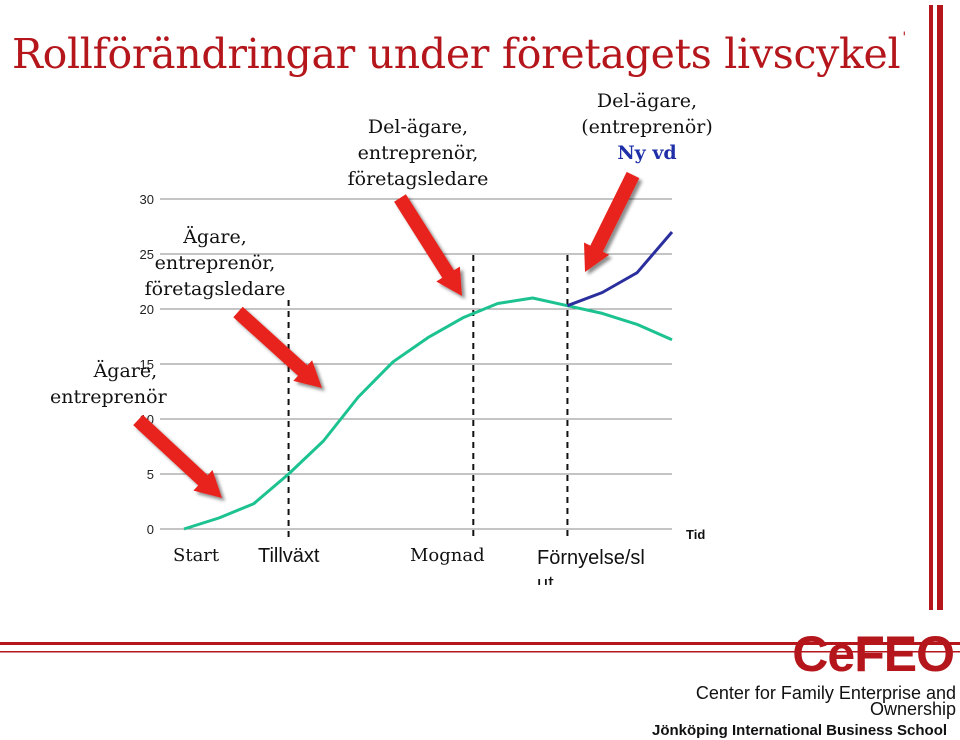 This screenshot has height=740, width=960. What do you see at coordinates (800, 730) in the screenshot?
I see `university-name: Jönköping International Business School` at bounding box center [800, 730].